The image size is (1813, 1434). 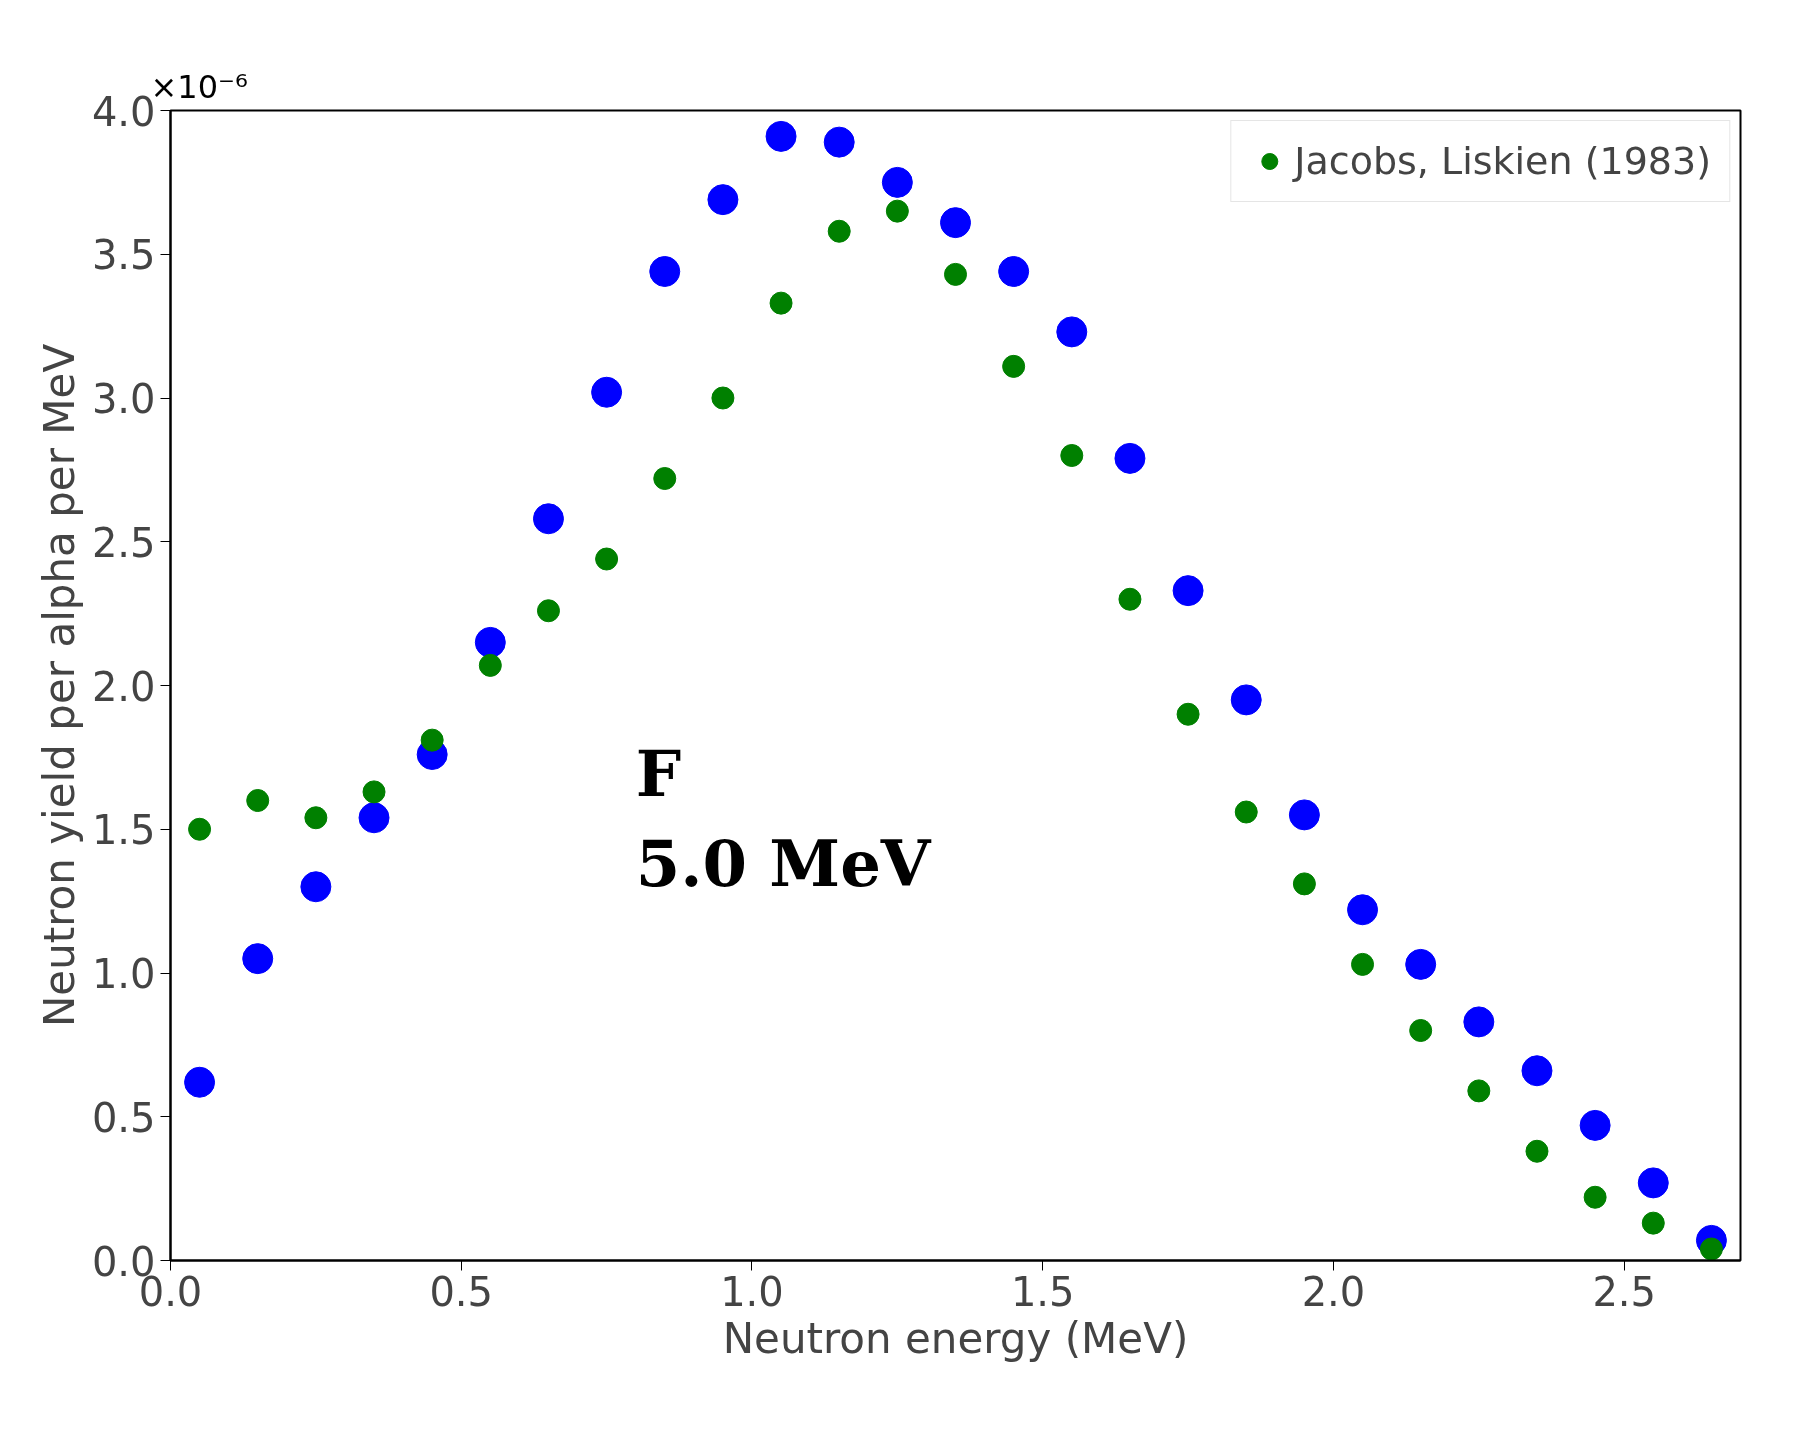 What do you see at coordinates (1624, 1291) in the screenshot?
I see `x-tick-label: 2.5` at bounding box center [1624, 1291].